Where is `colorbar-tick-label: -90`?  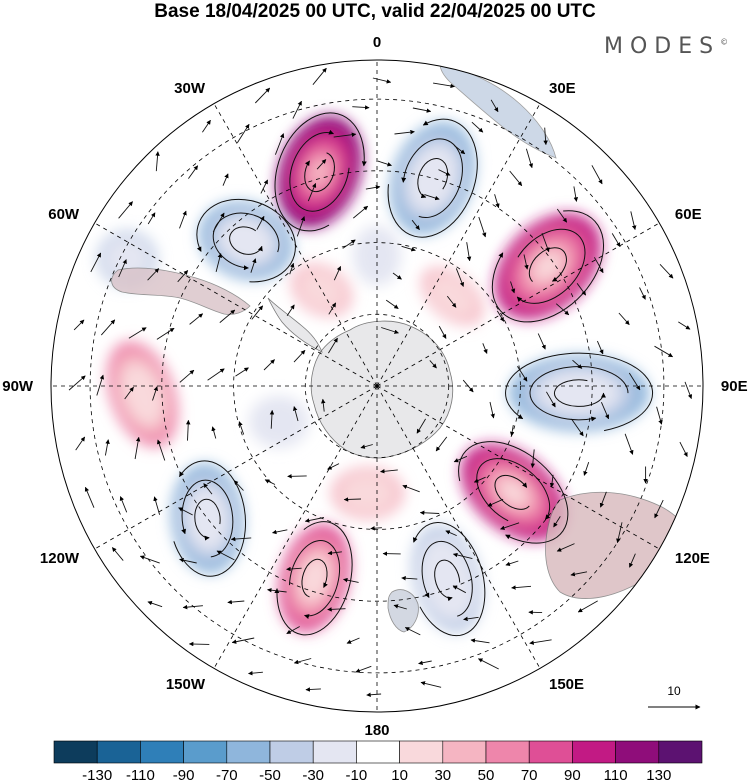 colorbar-tick-label: -90 is located at coordinates (184, 775).